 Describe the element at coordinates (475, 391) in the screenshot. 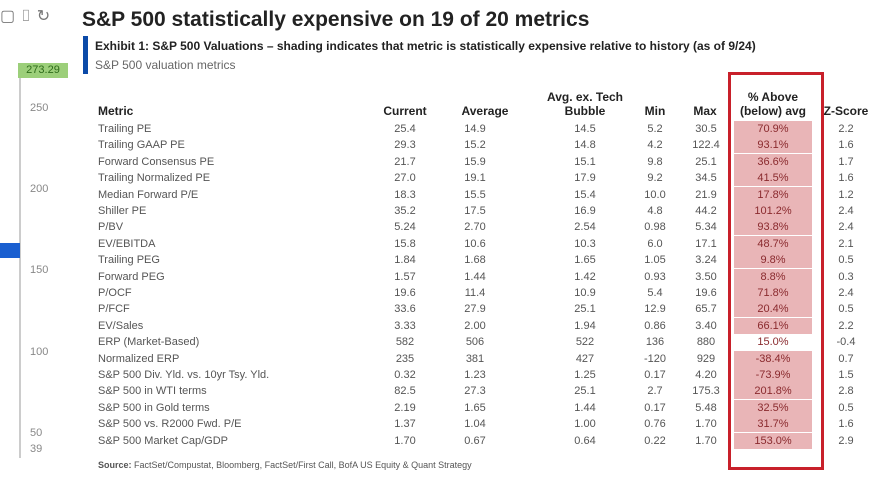

I see `cell-average: 27.3` at that location.